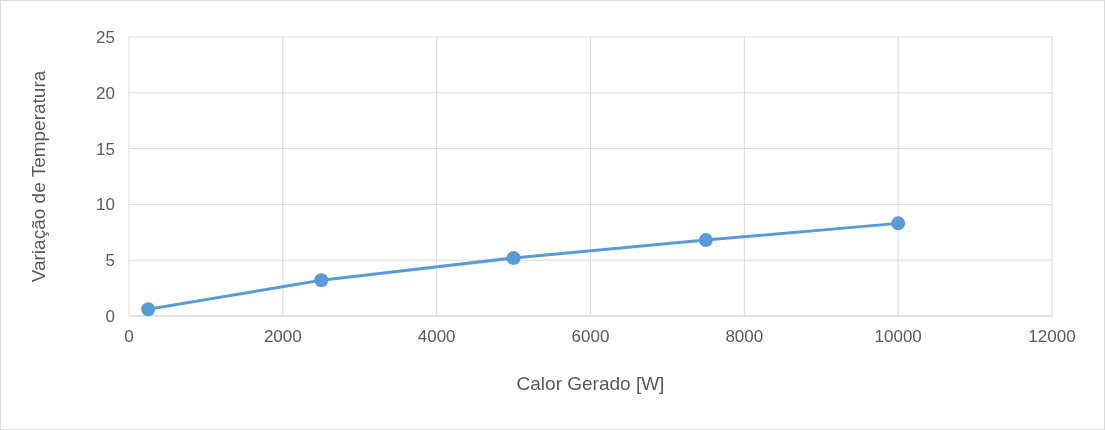  What do you see at coordinates (590, 383) in the screenshot?
I see `x-axis-title: Calor Gerado [W]` at bounding box center [590, 383].